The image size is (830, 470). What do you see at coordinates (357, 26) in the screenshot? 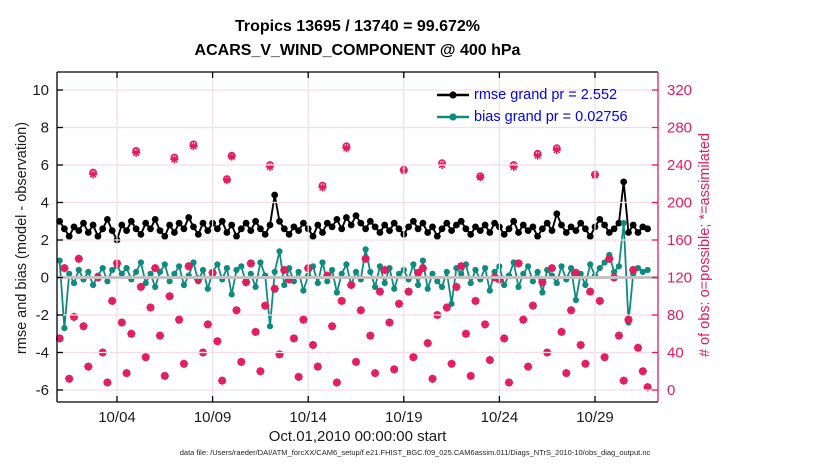
I see `plot-title: Tropics 13695 / 13740 = 99.672%` at bounding box center [357, 26].